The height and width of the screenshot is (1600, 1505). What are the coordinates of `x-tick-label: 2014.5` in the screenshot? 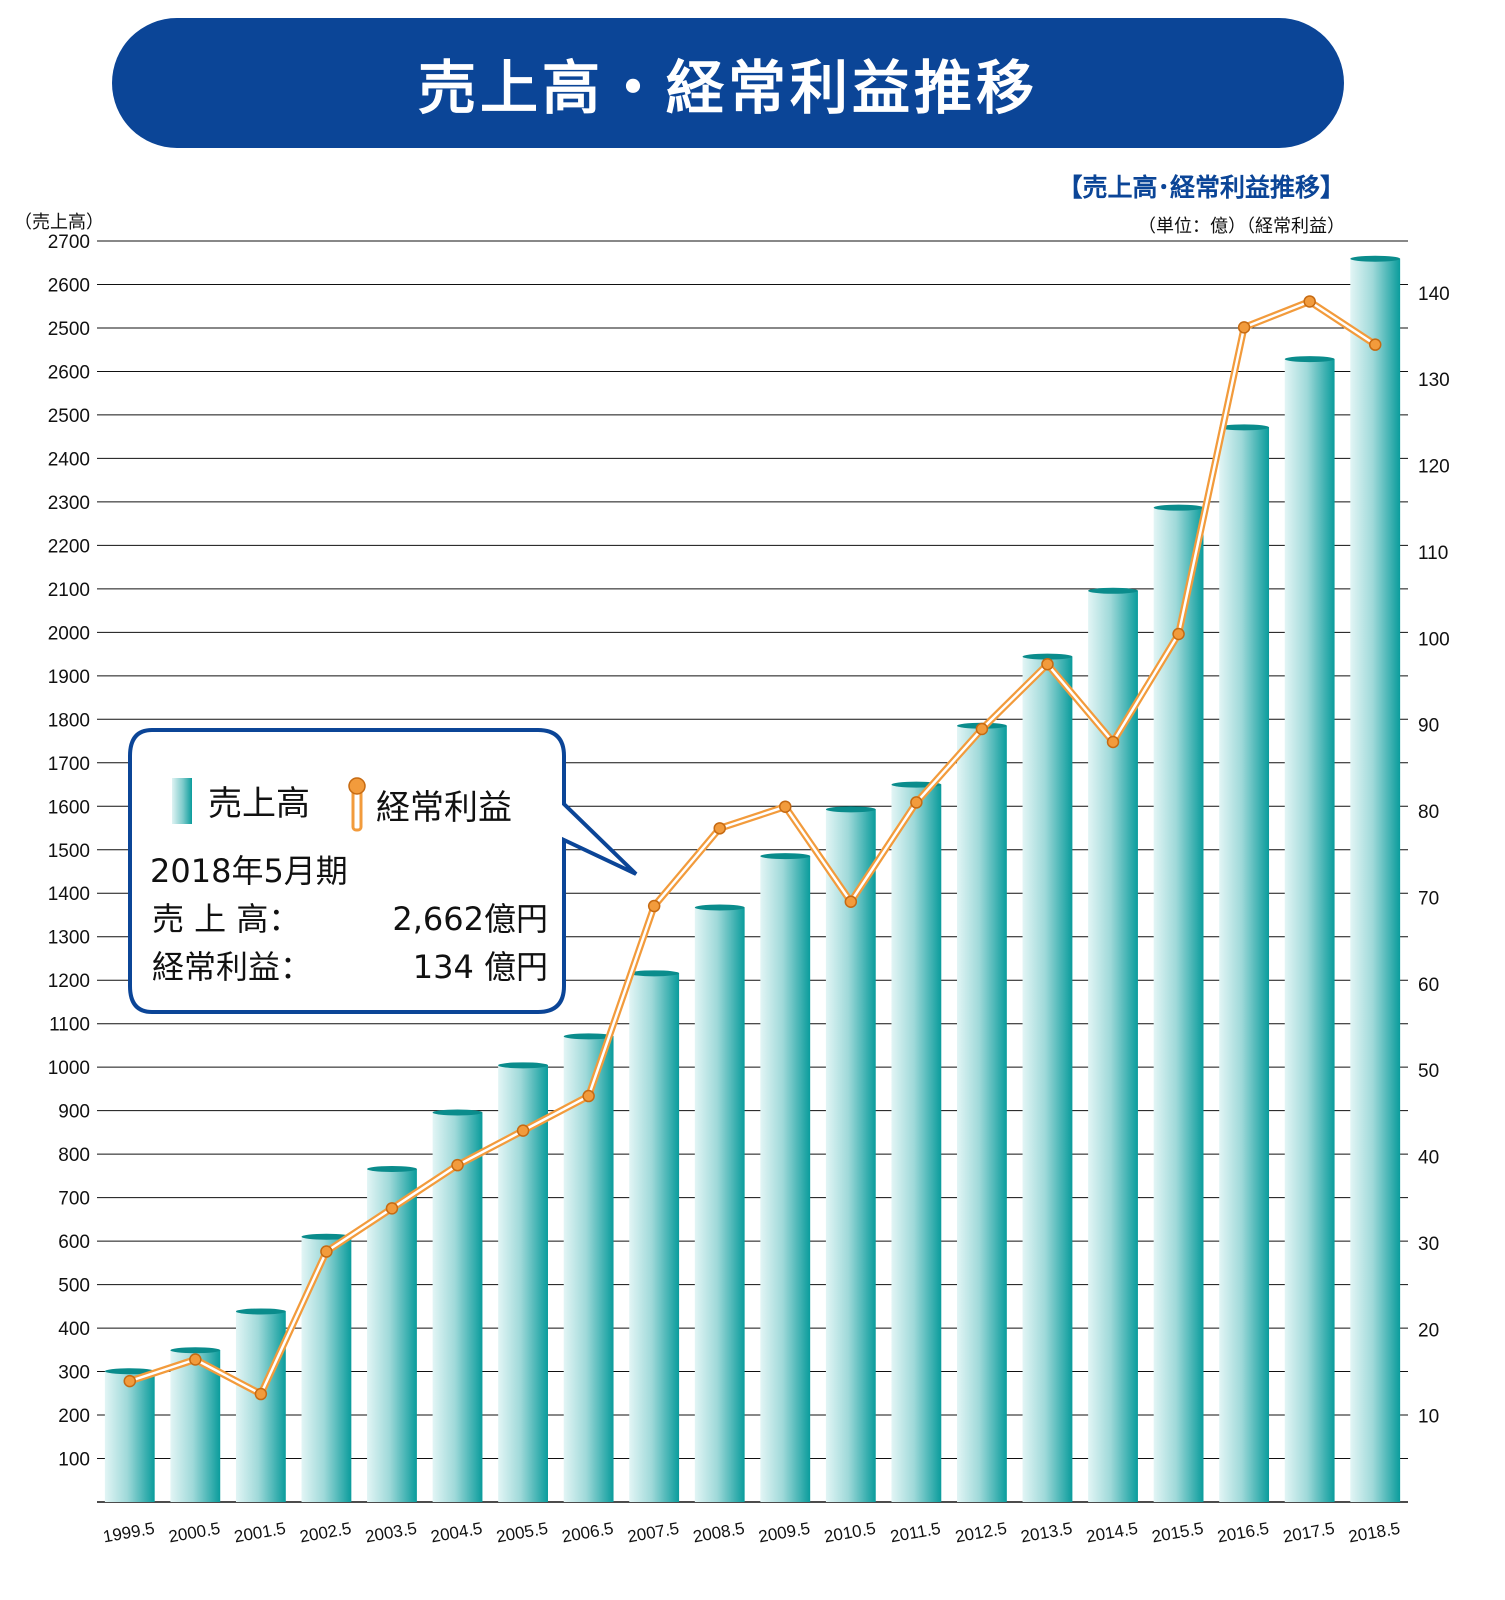 It's located at (1112, 1533).